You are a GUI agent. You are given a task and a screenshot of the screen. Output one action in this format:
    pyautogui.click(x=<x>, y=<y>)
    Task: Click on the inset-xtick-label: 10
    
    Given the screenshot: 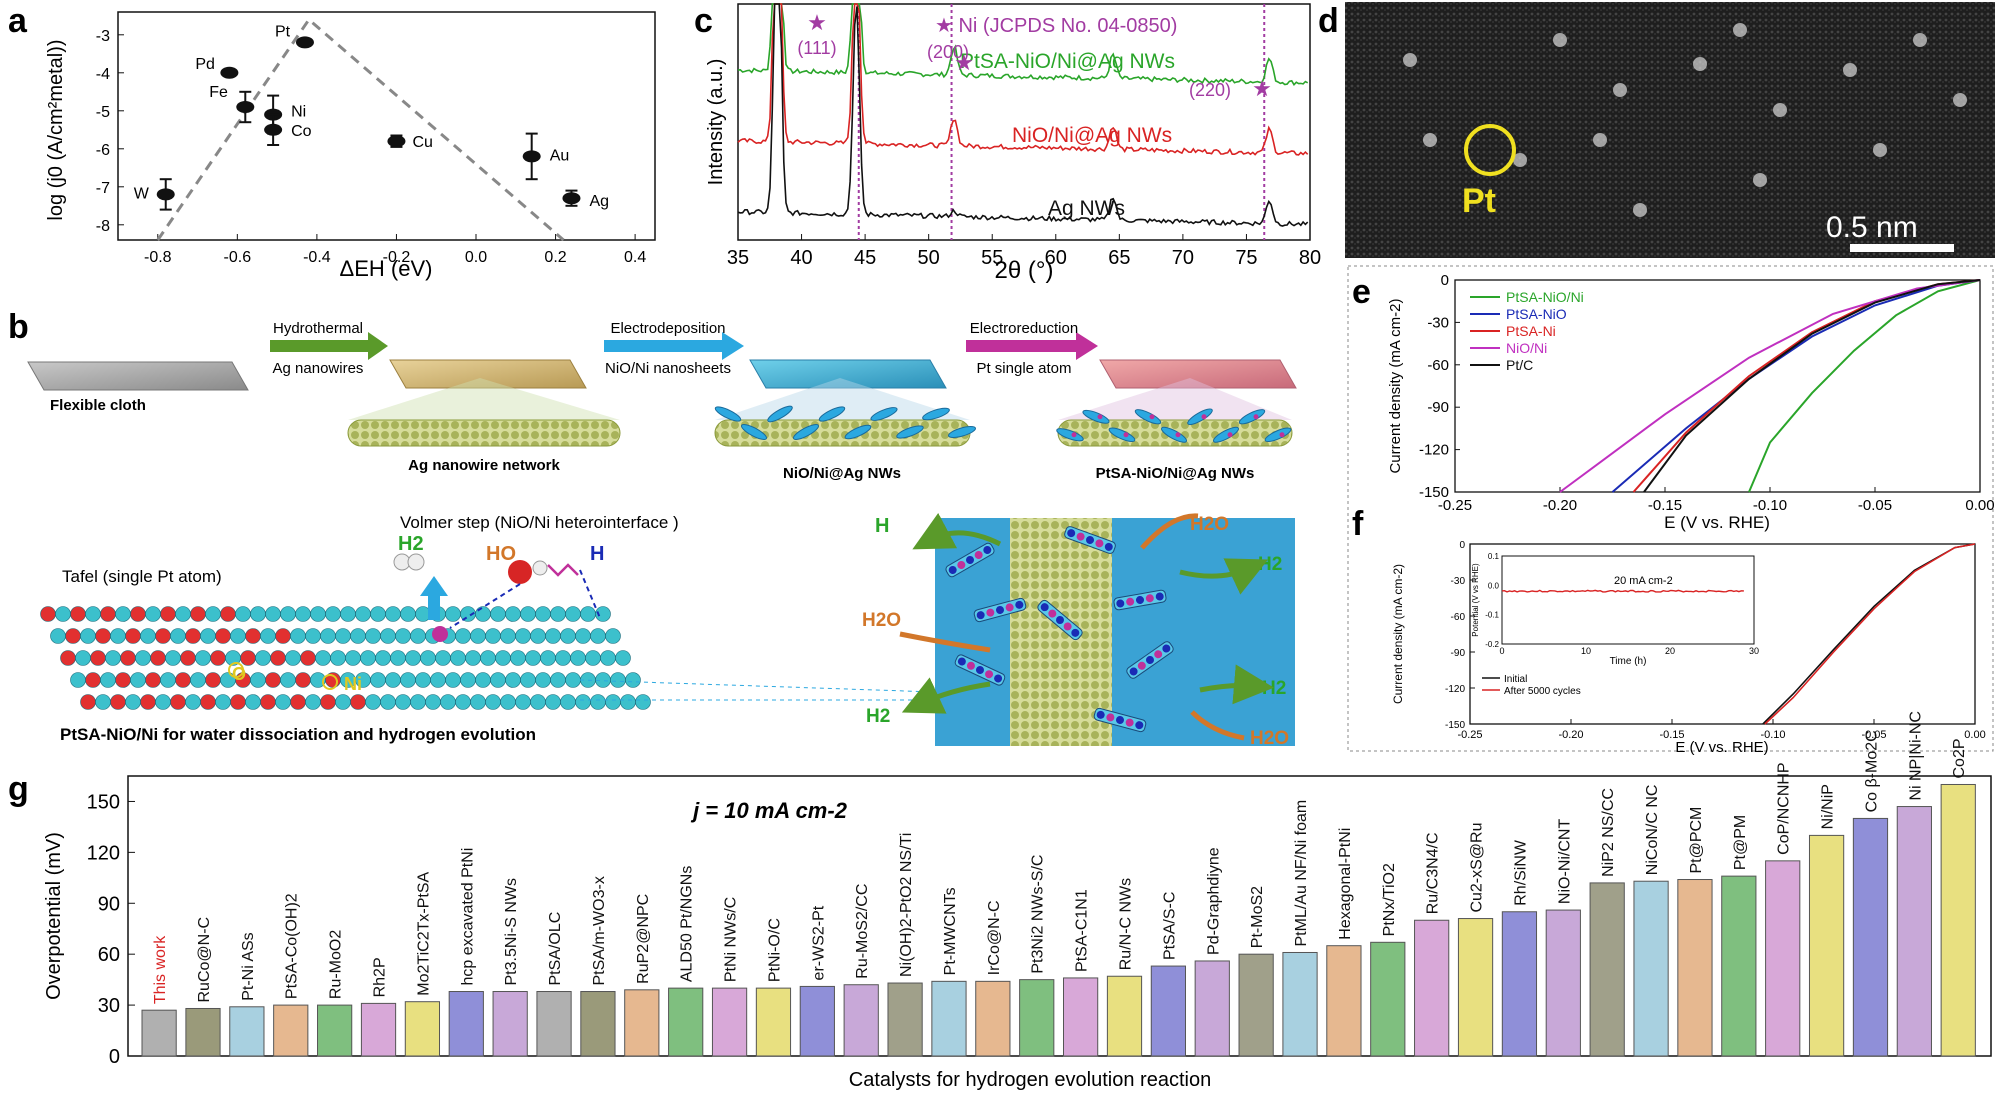 What is the action you would take?
    pyautogui.click(x=1586, y=651)
    